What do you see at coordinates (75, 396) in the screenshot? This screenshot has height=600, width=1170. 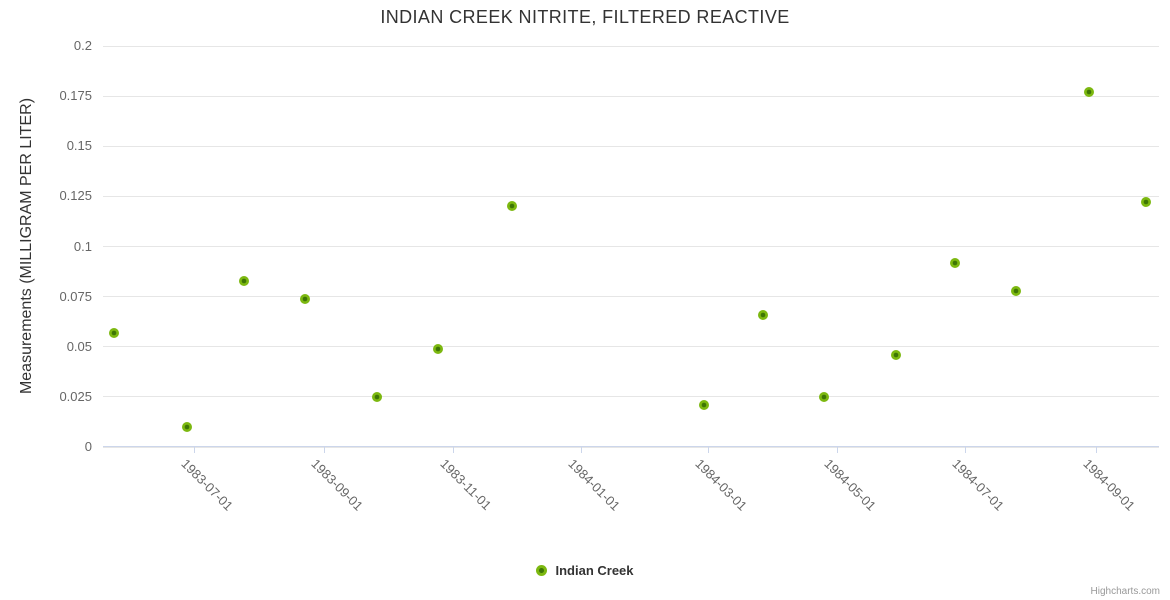 I see `y-axis-tick-label: 0.025` at bounding box center [75, 396].